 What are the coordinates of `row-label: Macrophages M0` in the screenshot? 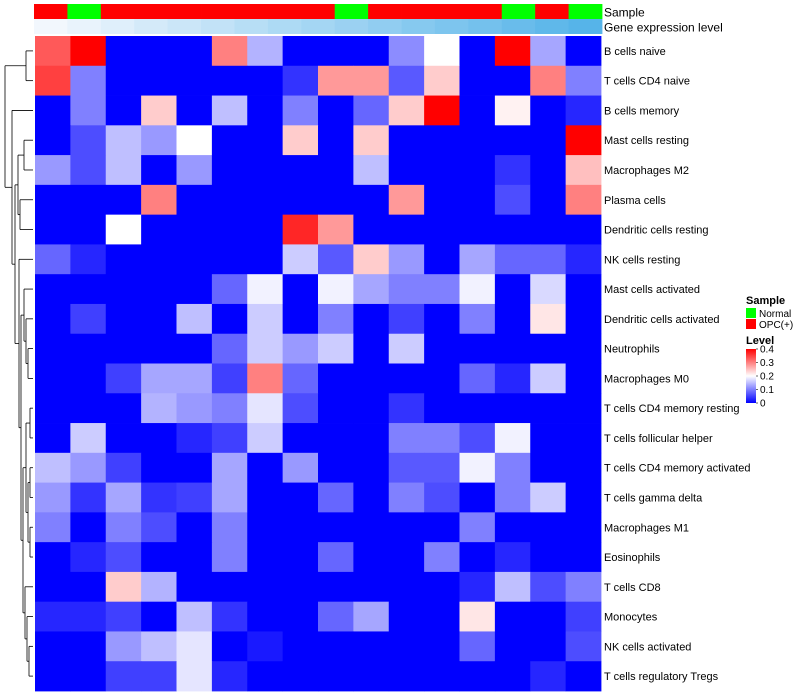 It's located at (646, 379).